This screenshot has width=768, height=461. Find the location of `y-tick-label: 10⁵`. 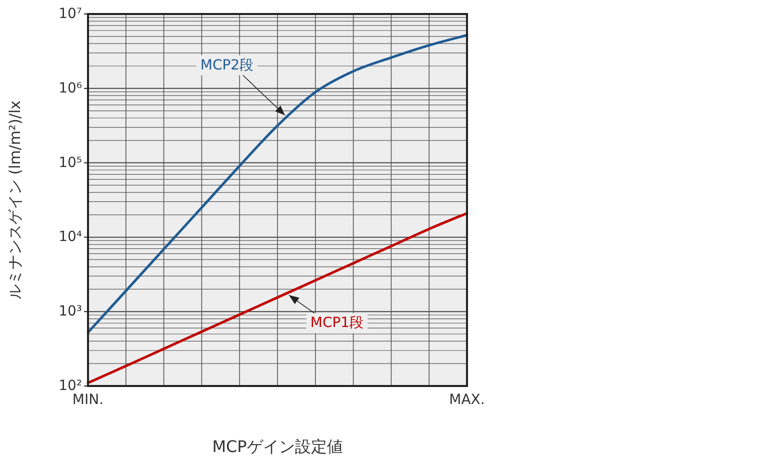

y-tick-label: 10⁵ is located at coordinates (70, 162).